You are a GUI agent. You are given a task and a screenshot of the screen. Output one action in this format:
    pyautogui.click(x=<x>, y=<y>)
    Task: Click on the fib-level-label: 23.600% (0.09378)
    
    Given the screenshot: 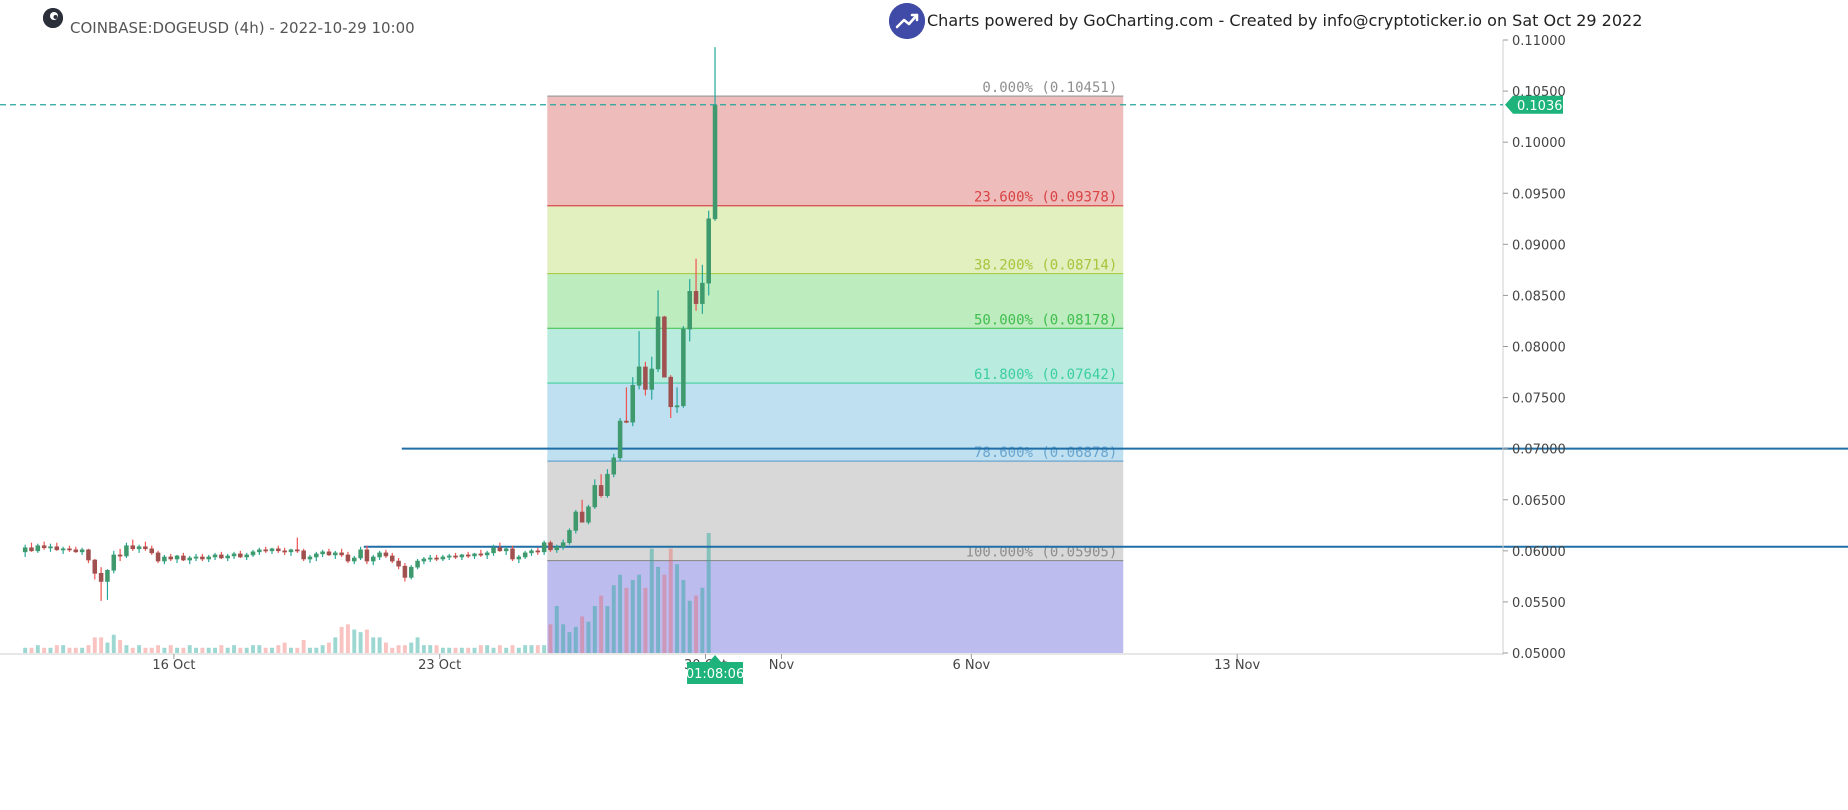 What is the action you would take?
    pyautogui.click(x=1045, y=198)
    